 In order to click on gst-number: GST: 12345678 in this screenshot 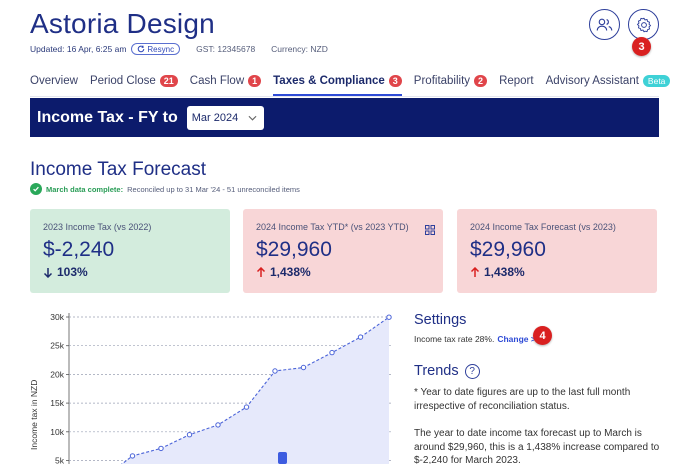, I will do `click(226, 49)`.